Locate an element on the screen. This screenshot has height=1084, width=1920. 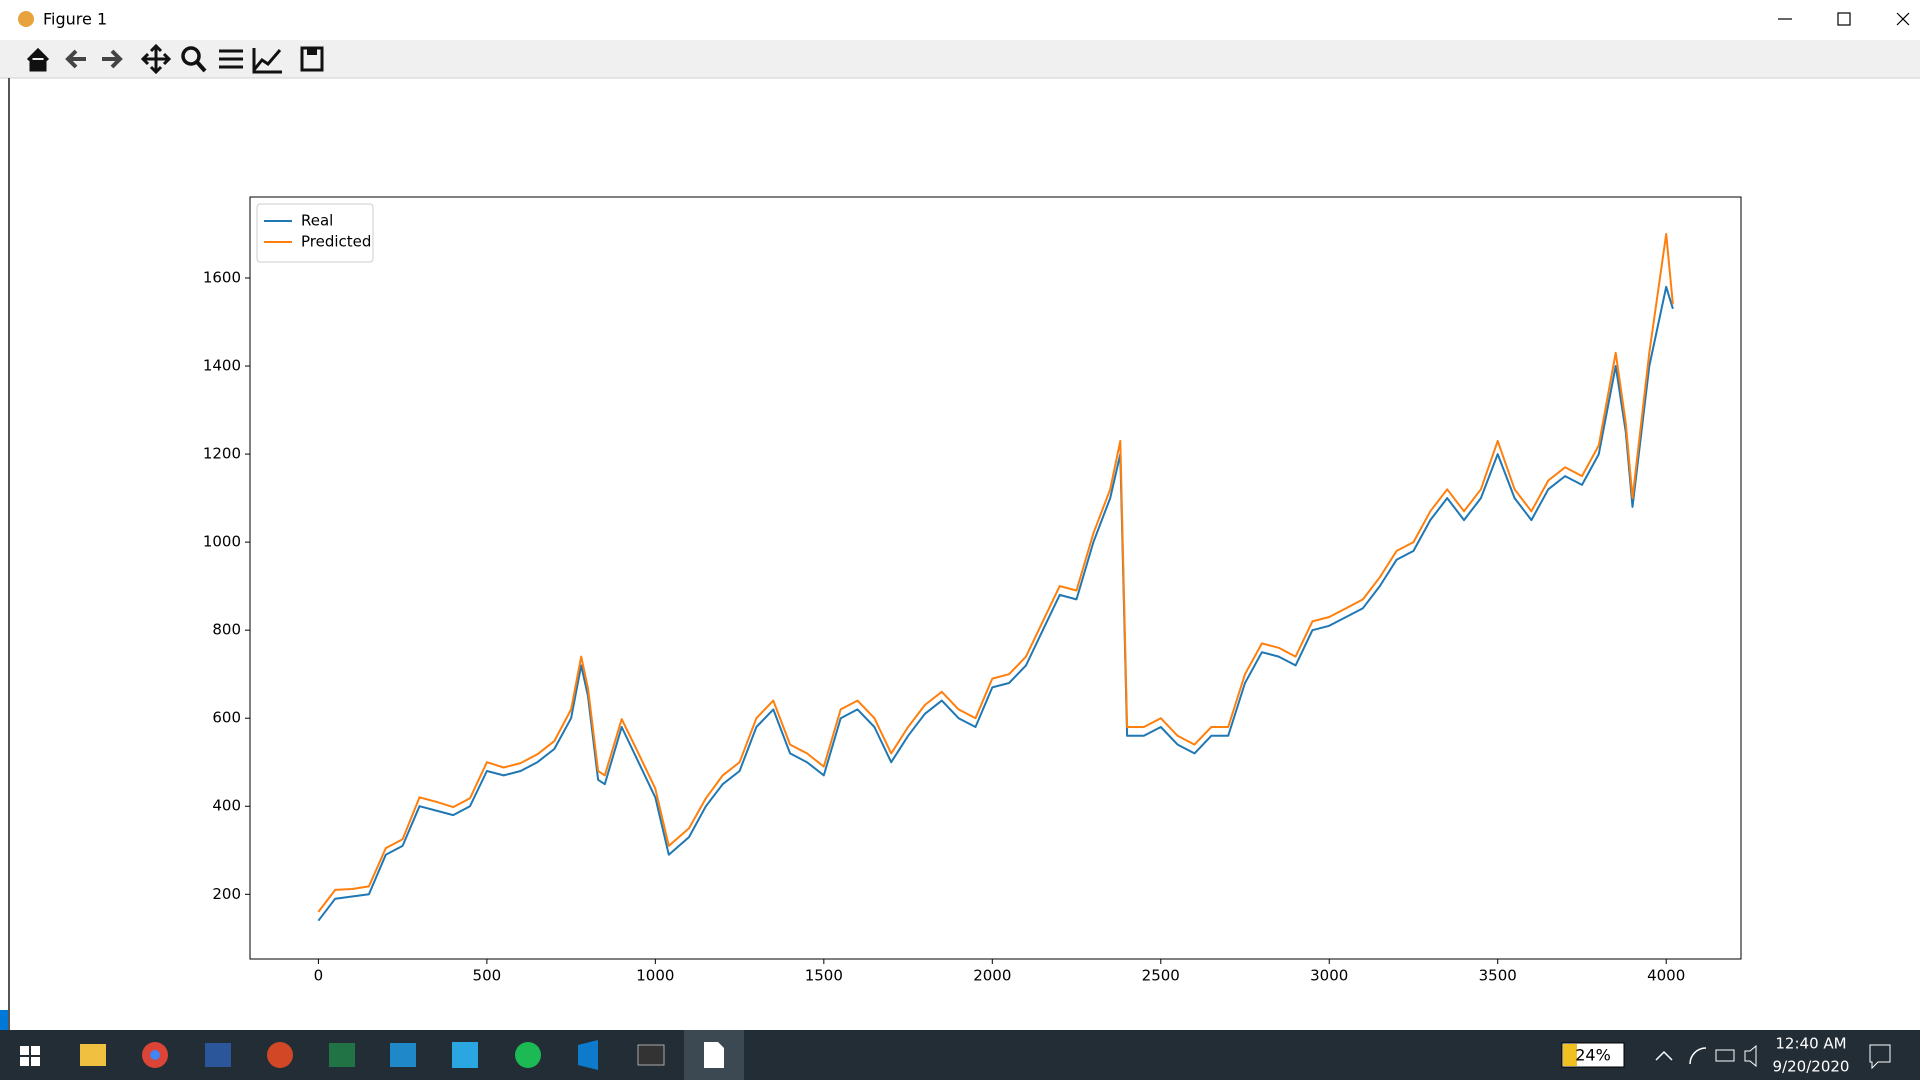
battery-text: 24% is located at coordinates (1593, 1055).